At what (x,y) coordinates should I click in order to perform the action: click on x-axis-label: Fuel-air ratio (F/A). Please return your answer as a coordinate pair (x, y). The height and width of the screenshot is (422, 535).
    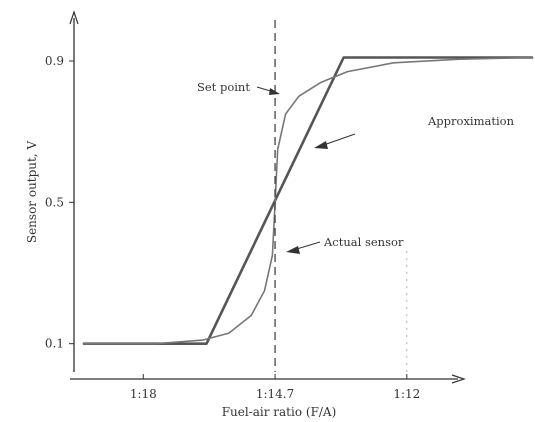
    Looking at the image, I should click on (279, 412).